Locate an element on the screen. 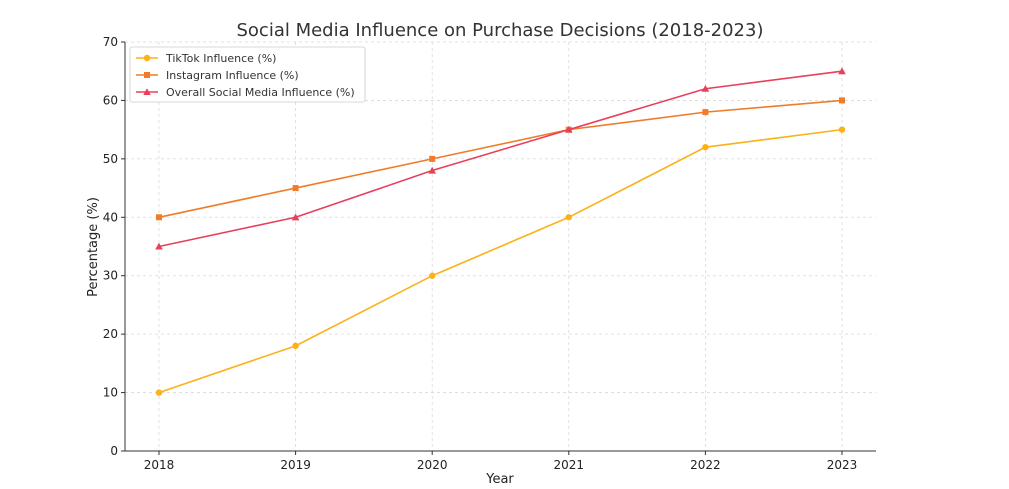  legend-entry-0: TikTok Influence (%) is located at coordinates (206, 58).